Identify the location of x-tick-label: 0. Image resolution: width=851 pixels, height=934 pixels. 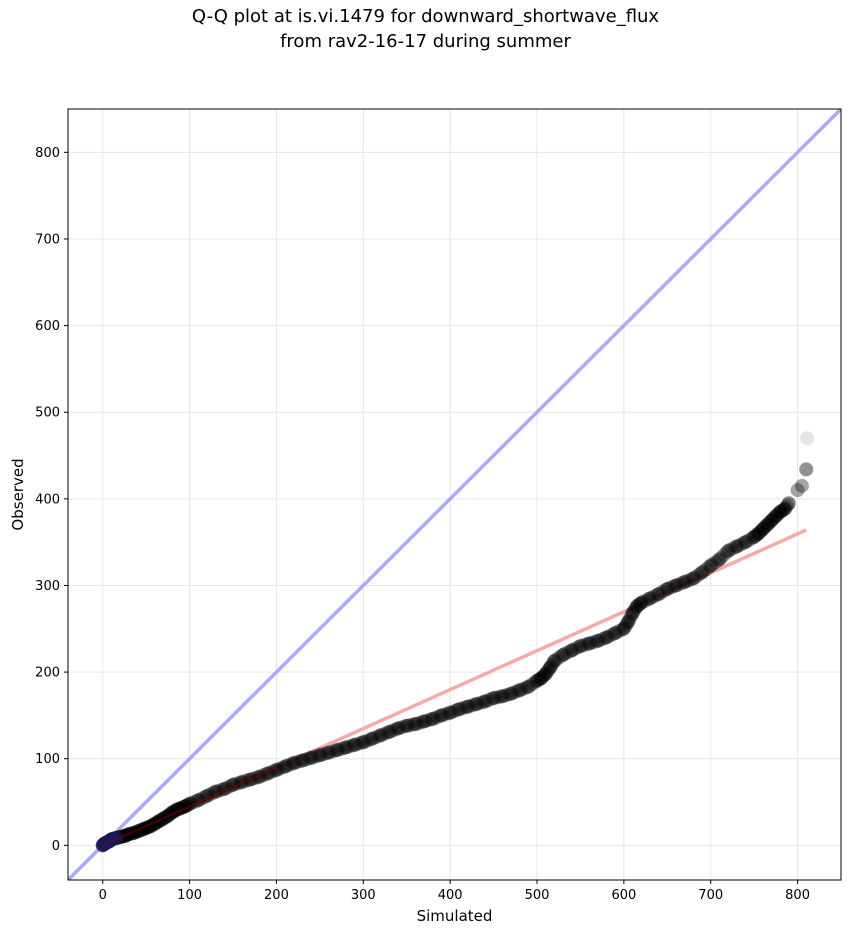
(103, 895).